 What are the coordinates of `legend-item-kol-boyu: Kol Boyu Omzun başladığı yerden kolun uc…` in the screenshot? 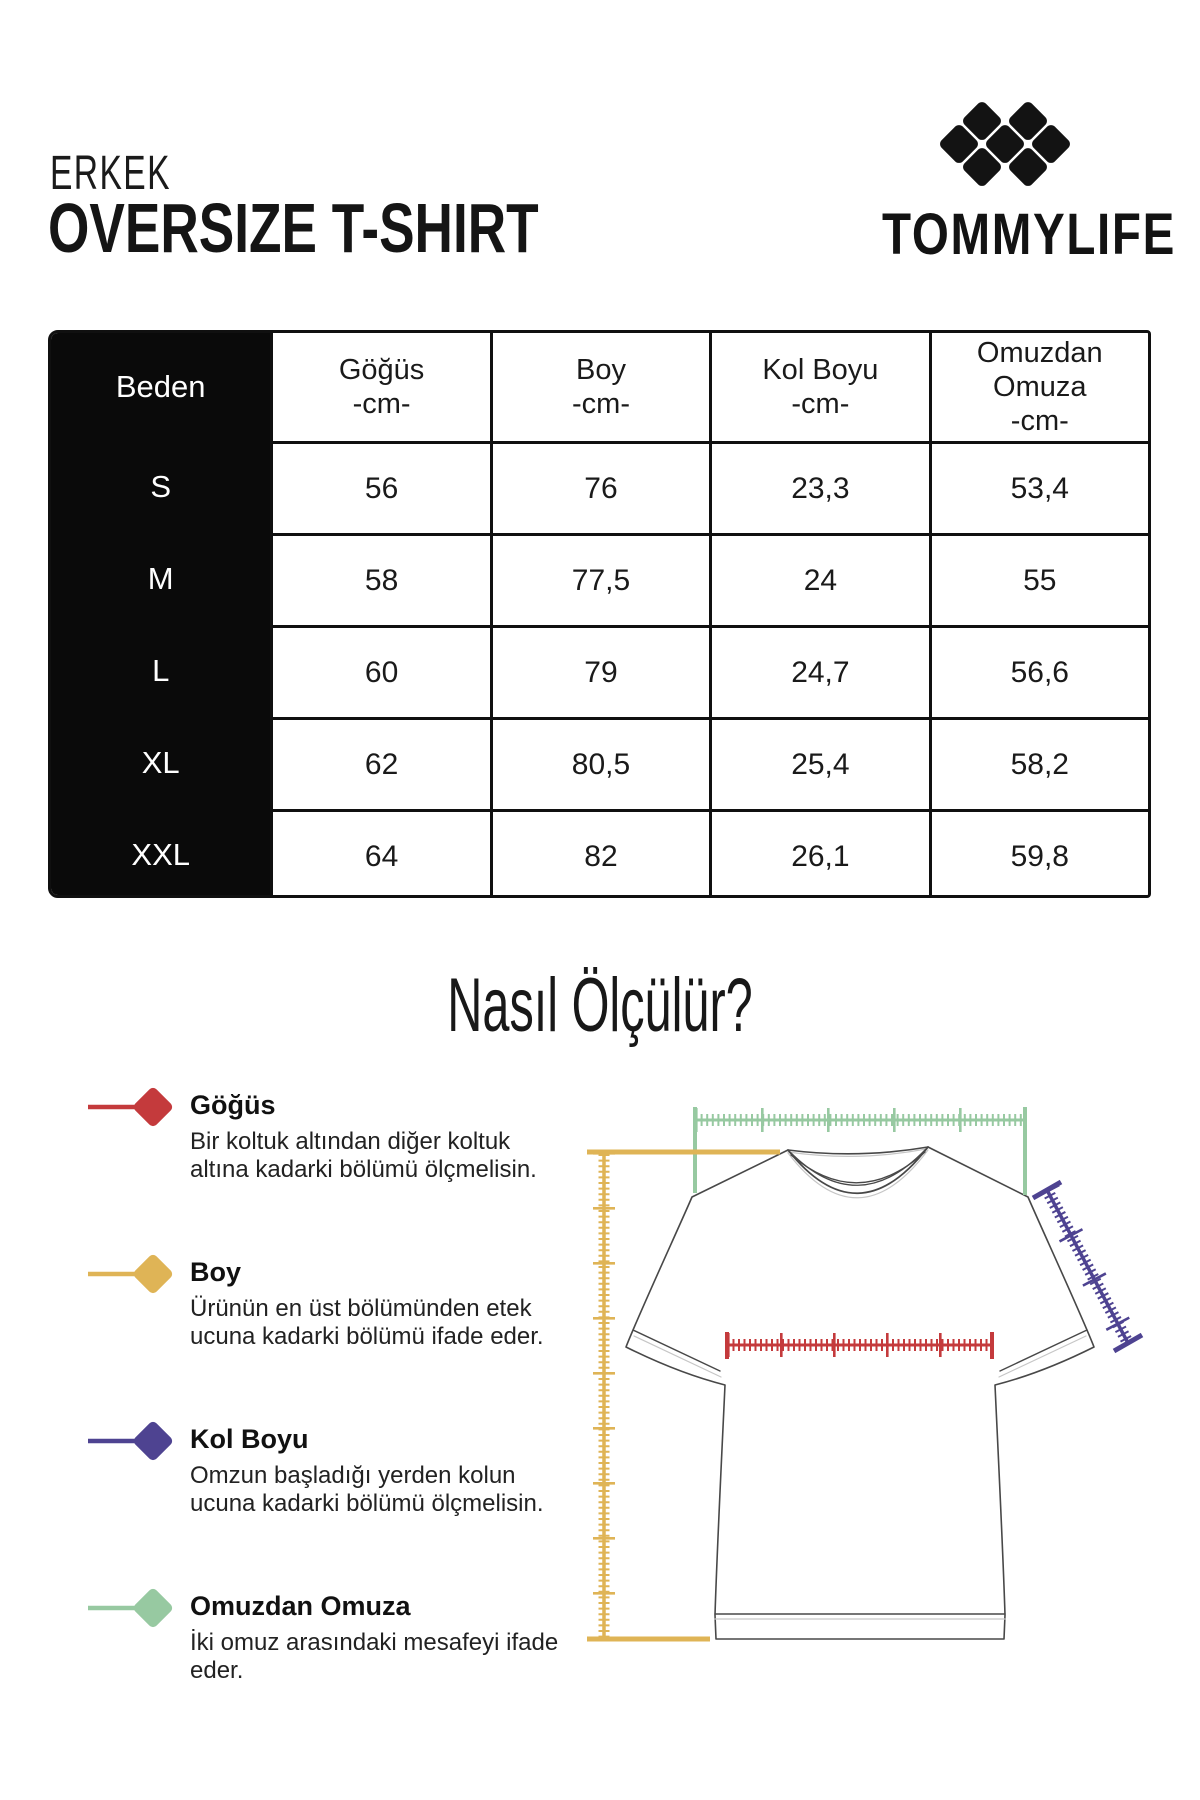 It's located at (327, 1469).